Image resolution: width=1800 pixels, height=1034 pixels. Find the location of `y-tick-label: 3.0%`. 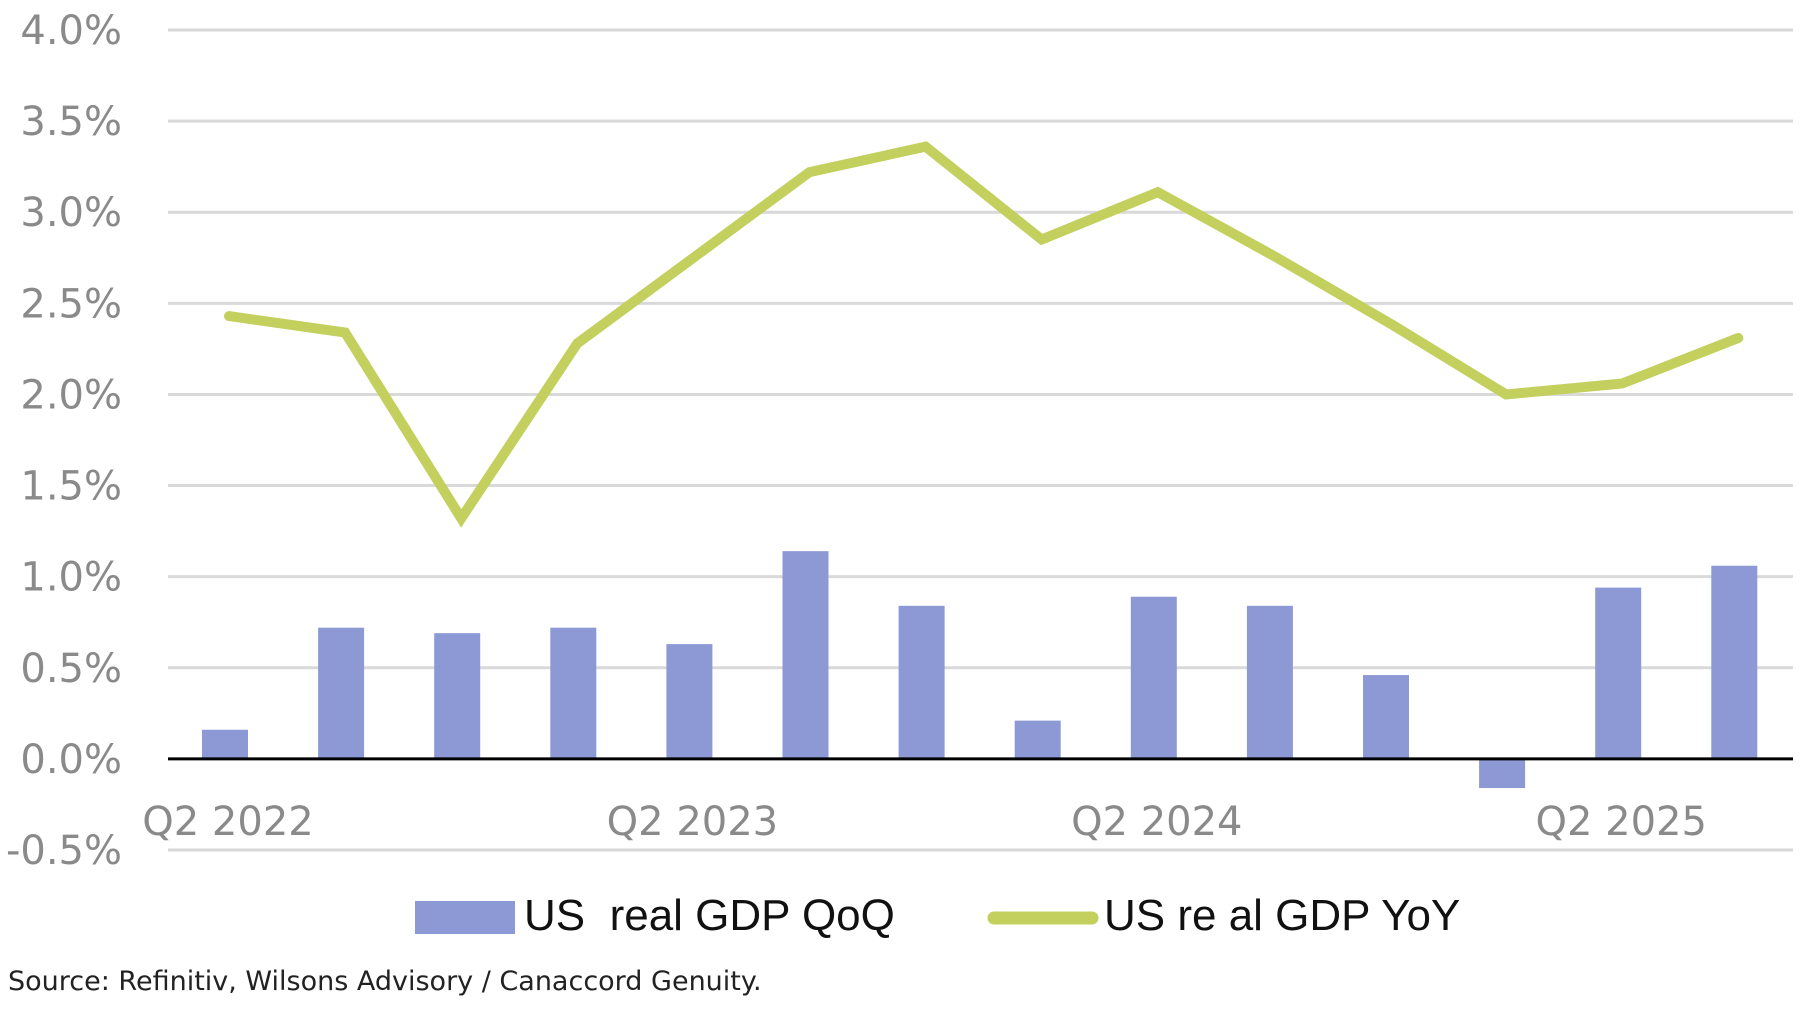

y-tick-label: 3.0% is located at coordinates (71, 213).